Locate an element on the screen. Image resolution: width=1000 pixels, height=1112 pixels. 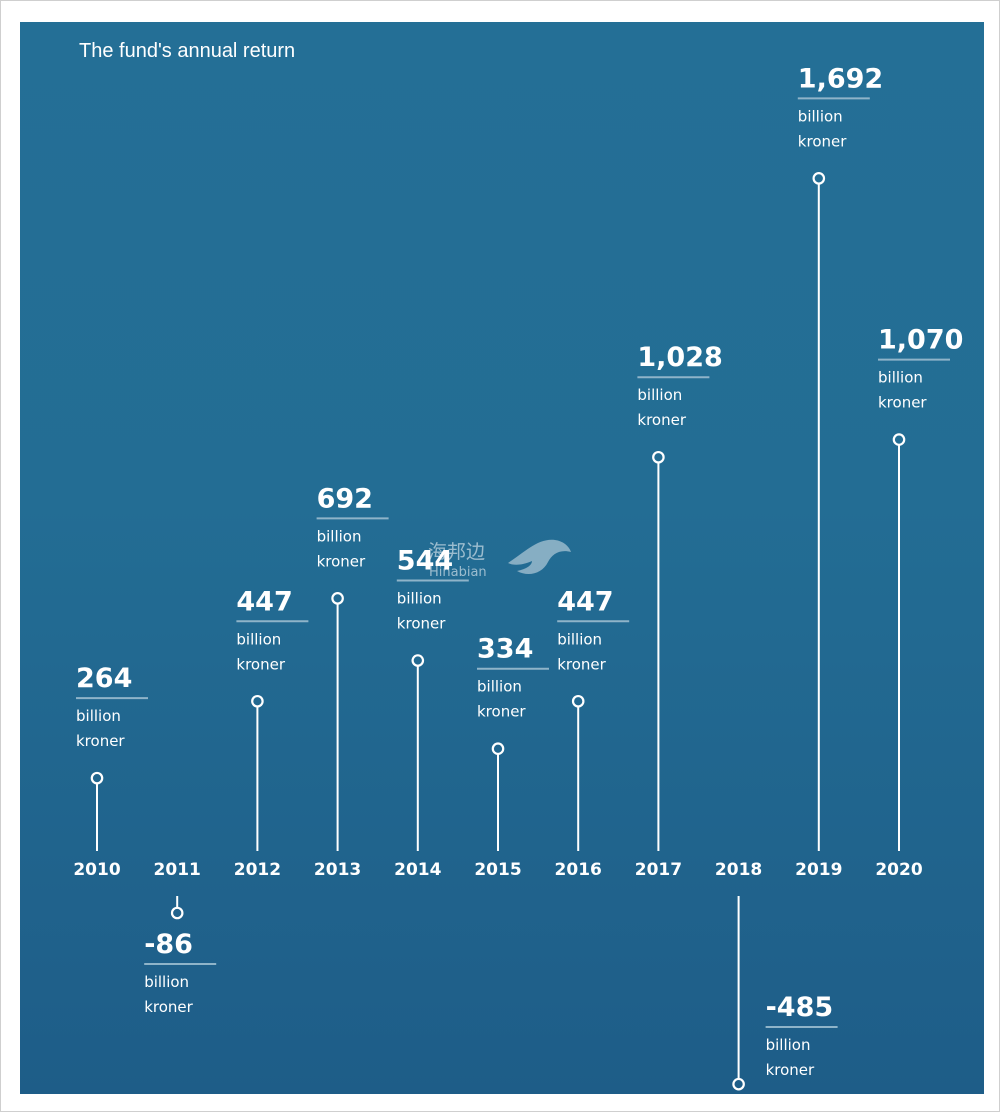
point-2015 is located at coordinates (498, 749).